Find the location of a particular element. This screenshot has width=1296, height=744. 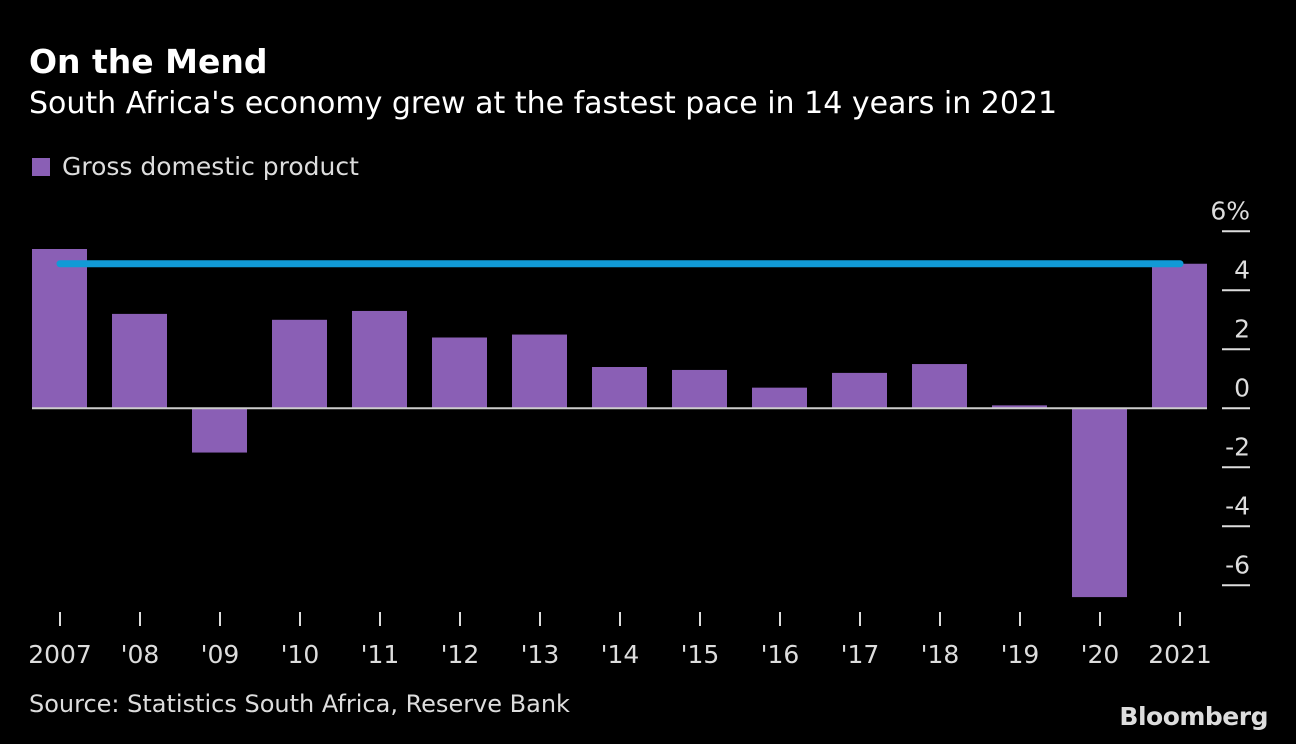

y-tick-label: 6% is located at coordinates (1230, 210).